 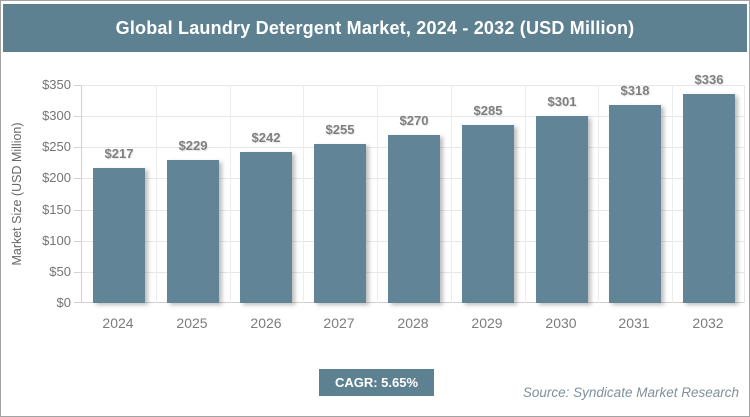 I want to click on bar-2031, so click(x=635, y=204).